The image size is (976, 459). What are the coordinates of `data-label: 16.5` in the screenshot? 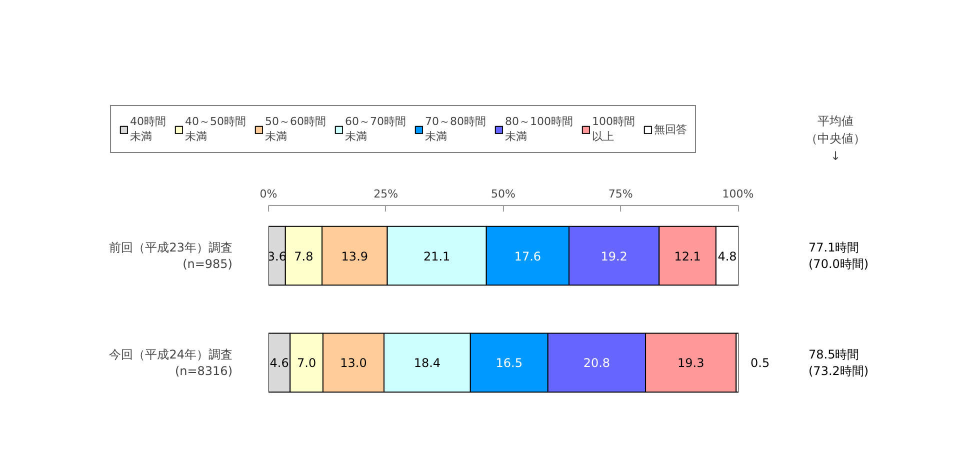 It's located at (509, 363).